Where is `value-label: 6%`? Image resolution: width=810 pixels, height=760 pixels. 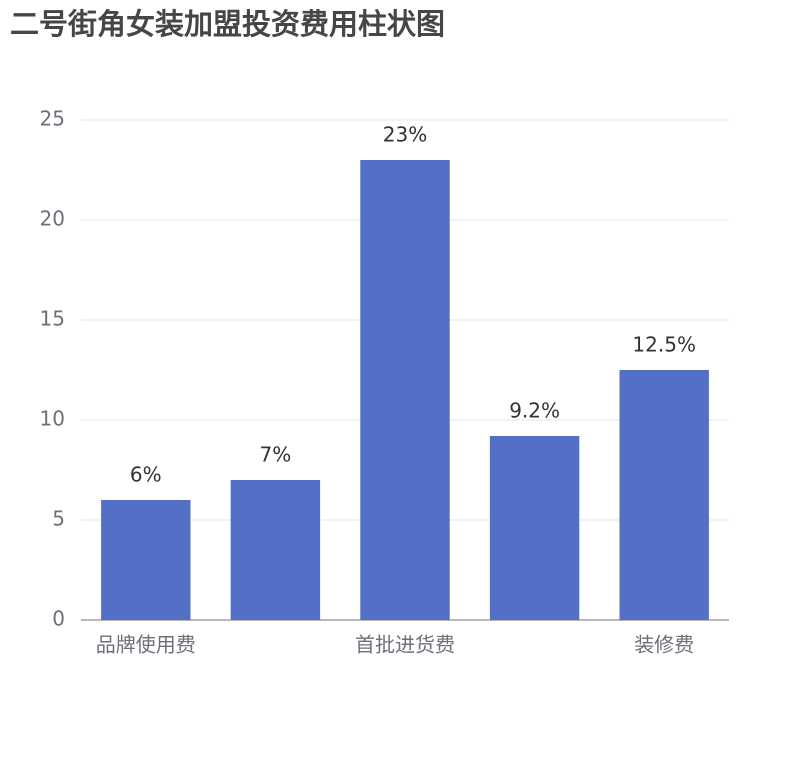
value-label: 6% is located at coordinates (146, 475).